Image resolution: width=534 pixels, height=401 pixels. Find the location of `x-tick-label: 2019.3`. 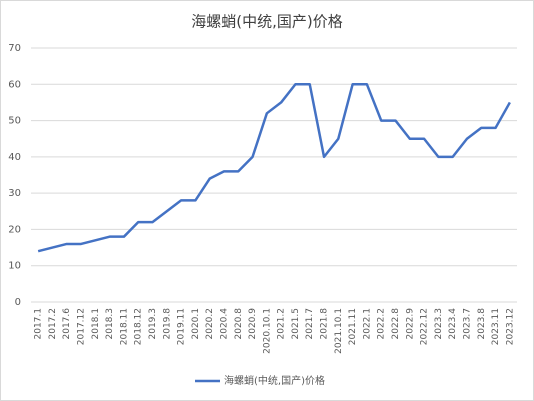

x-tick-label: 2019.3 is located at coordinates (153, 324).